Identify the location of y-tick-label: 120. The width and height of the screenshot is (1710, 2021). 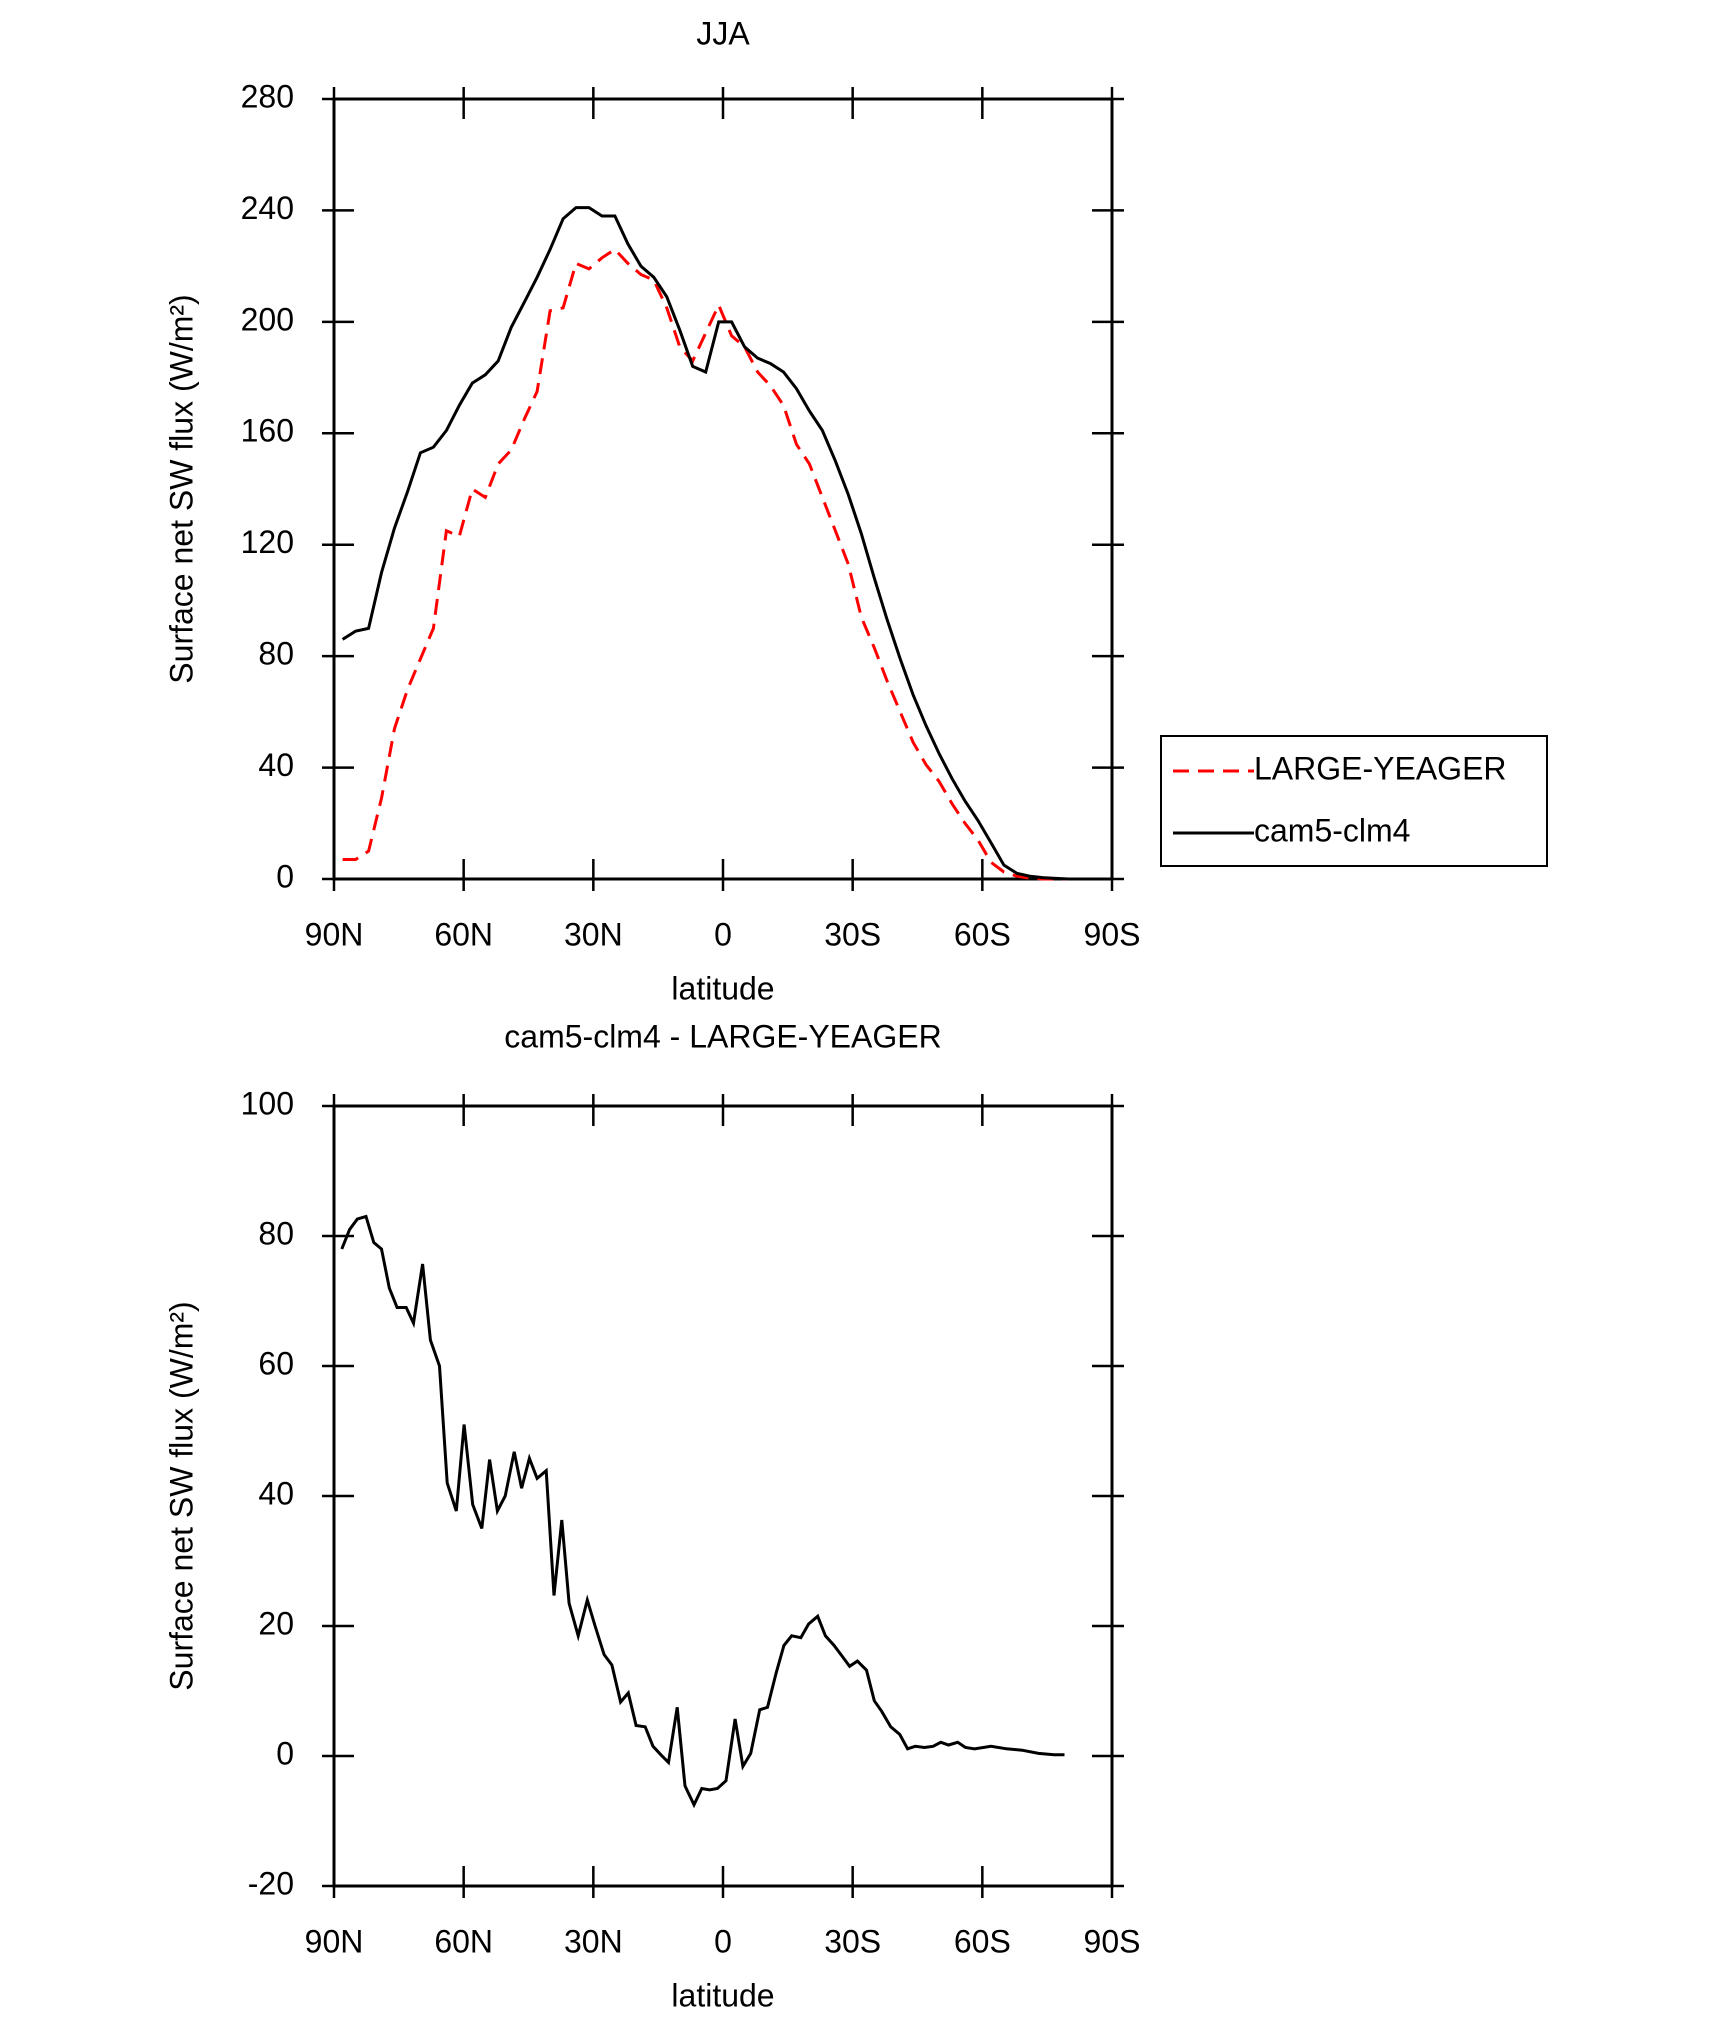
(267, 542).